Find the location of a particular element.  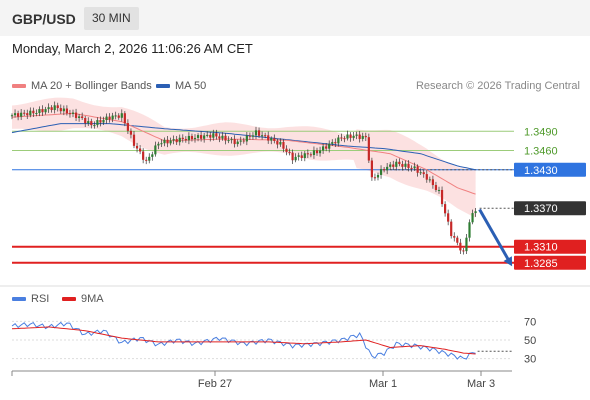

timeframe-button: 30 MIN is located at coordinates (111, 18).